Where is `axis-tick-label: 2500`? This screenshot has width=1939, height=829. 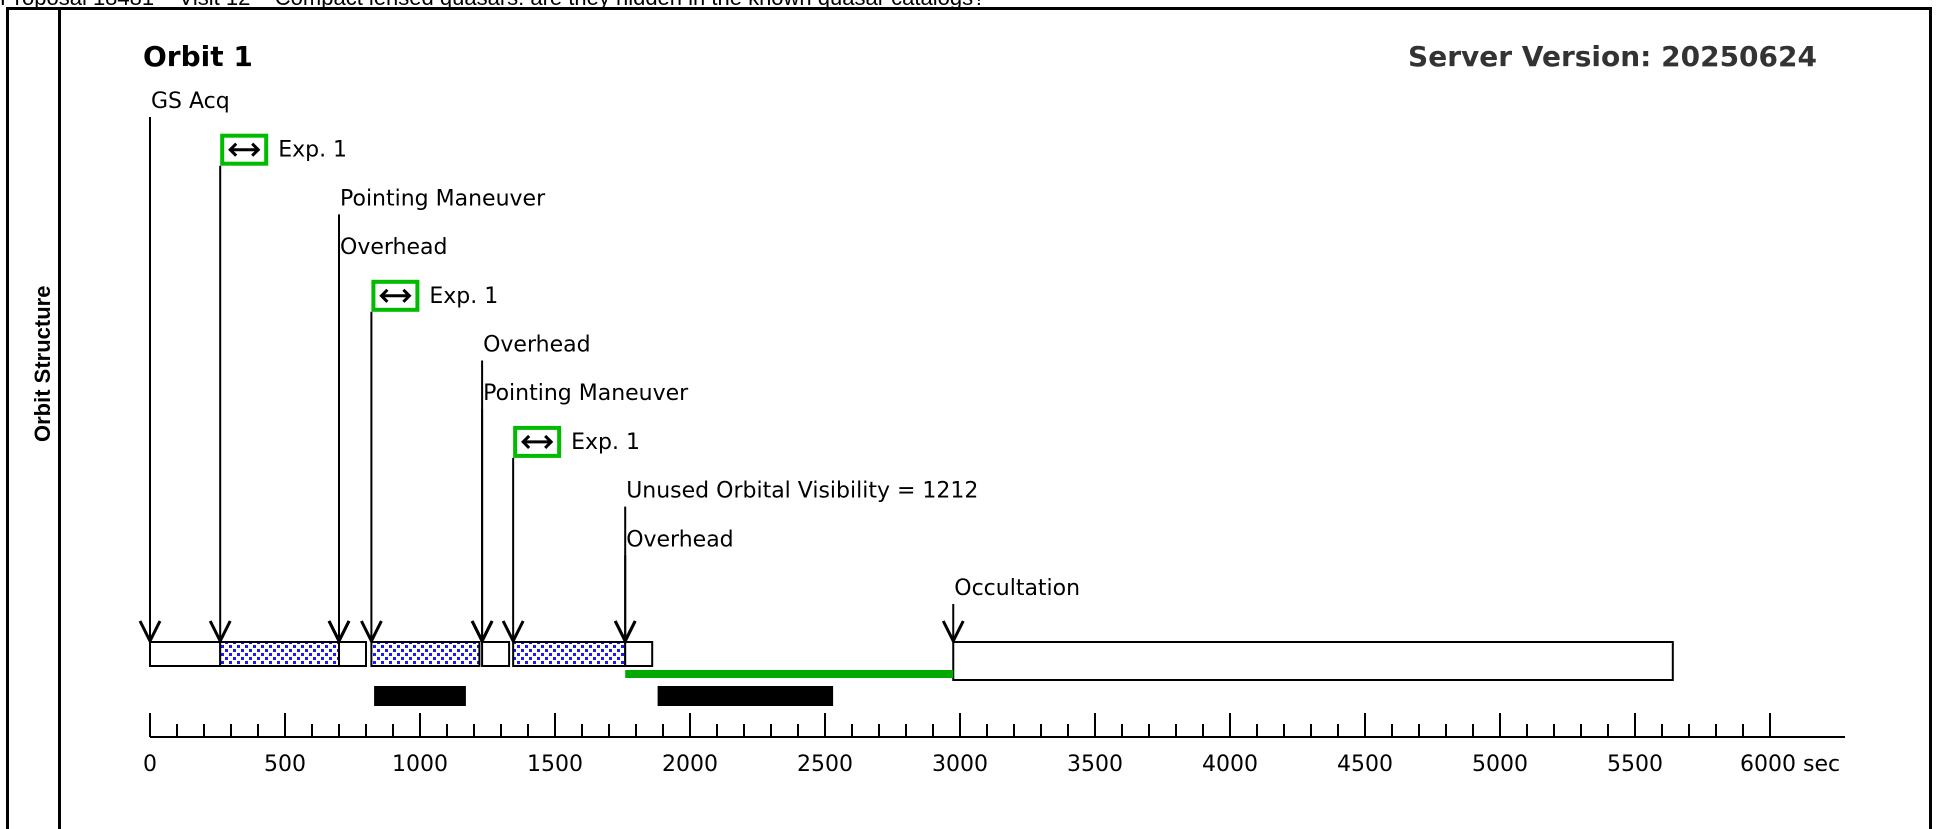
axis-tick-label: 2500 is located at coordinates (825, 764).